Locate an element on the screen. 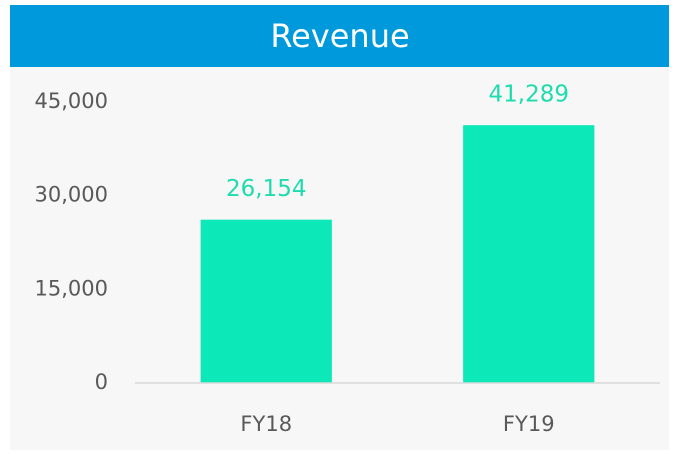 This screenshot has width=679, height=454. title-banner is located at coordinates (339, 36).